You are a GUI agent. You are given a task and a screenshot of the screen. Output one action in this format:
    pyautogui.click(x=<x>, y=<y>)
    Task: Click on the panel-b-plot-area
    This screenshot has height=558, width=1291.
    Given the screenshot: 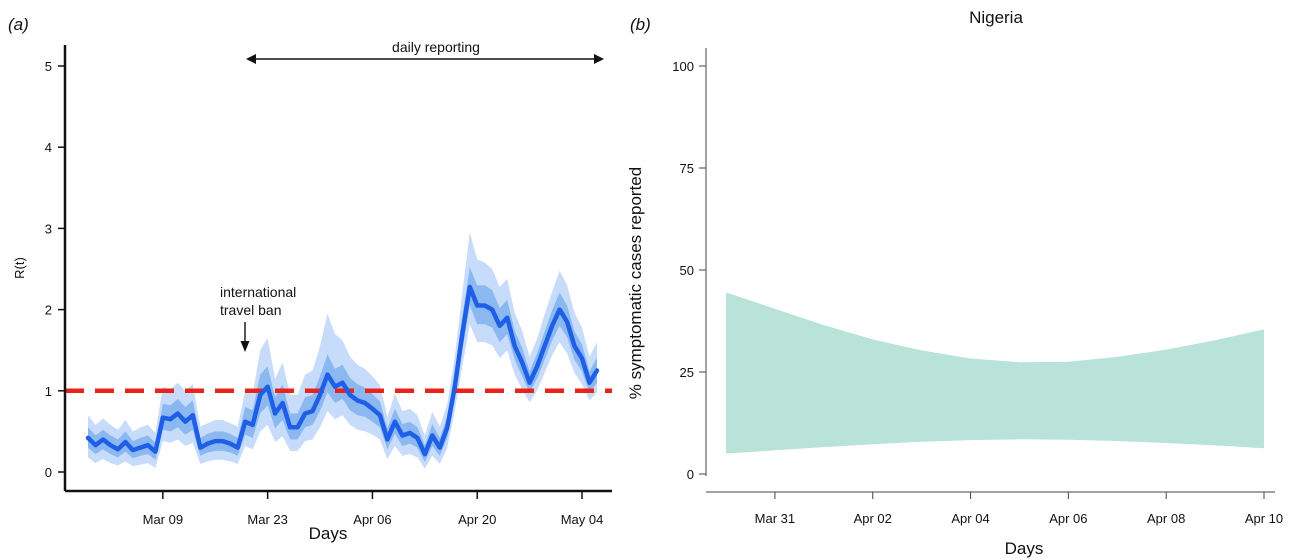 What is the action you would take?
    pyautogui.click(x=995, y=373)
    